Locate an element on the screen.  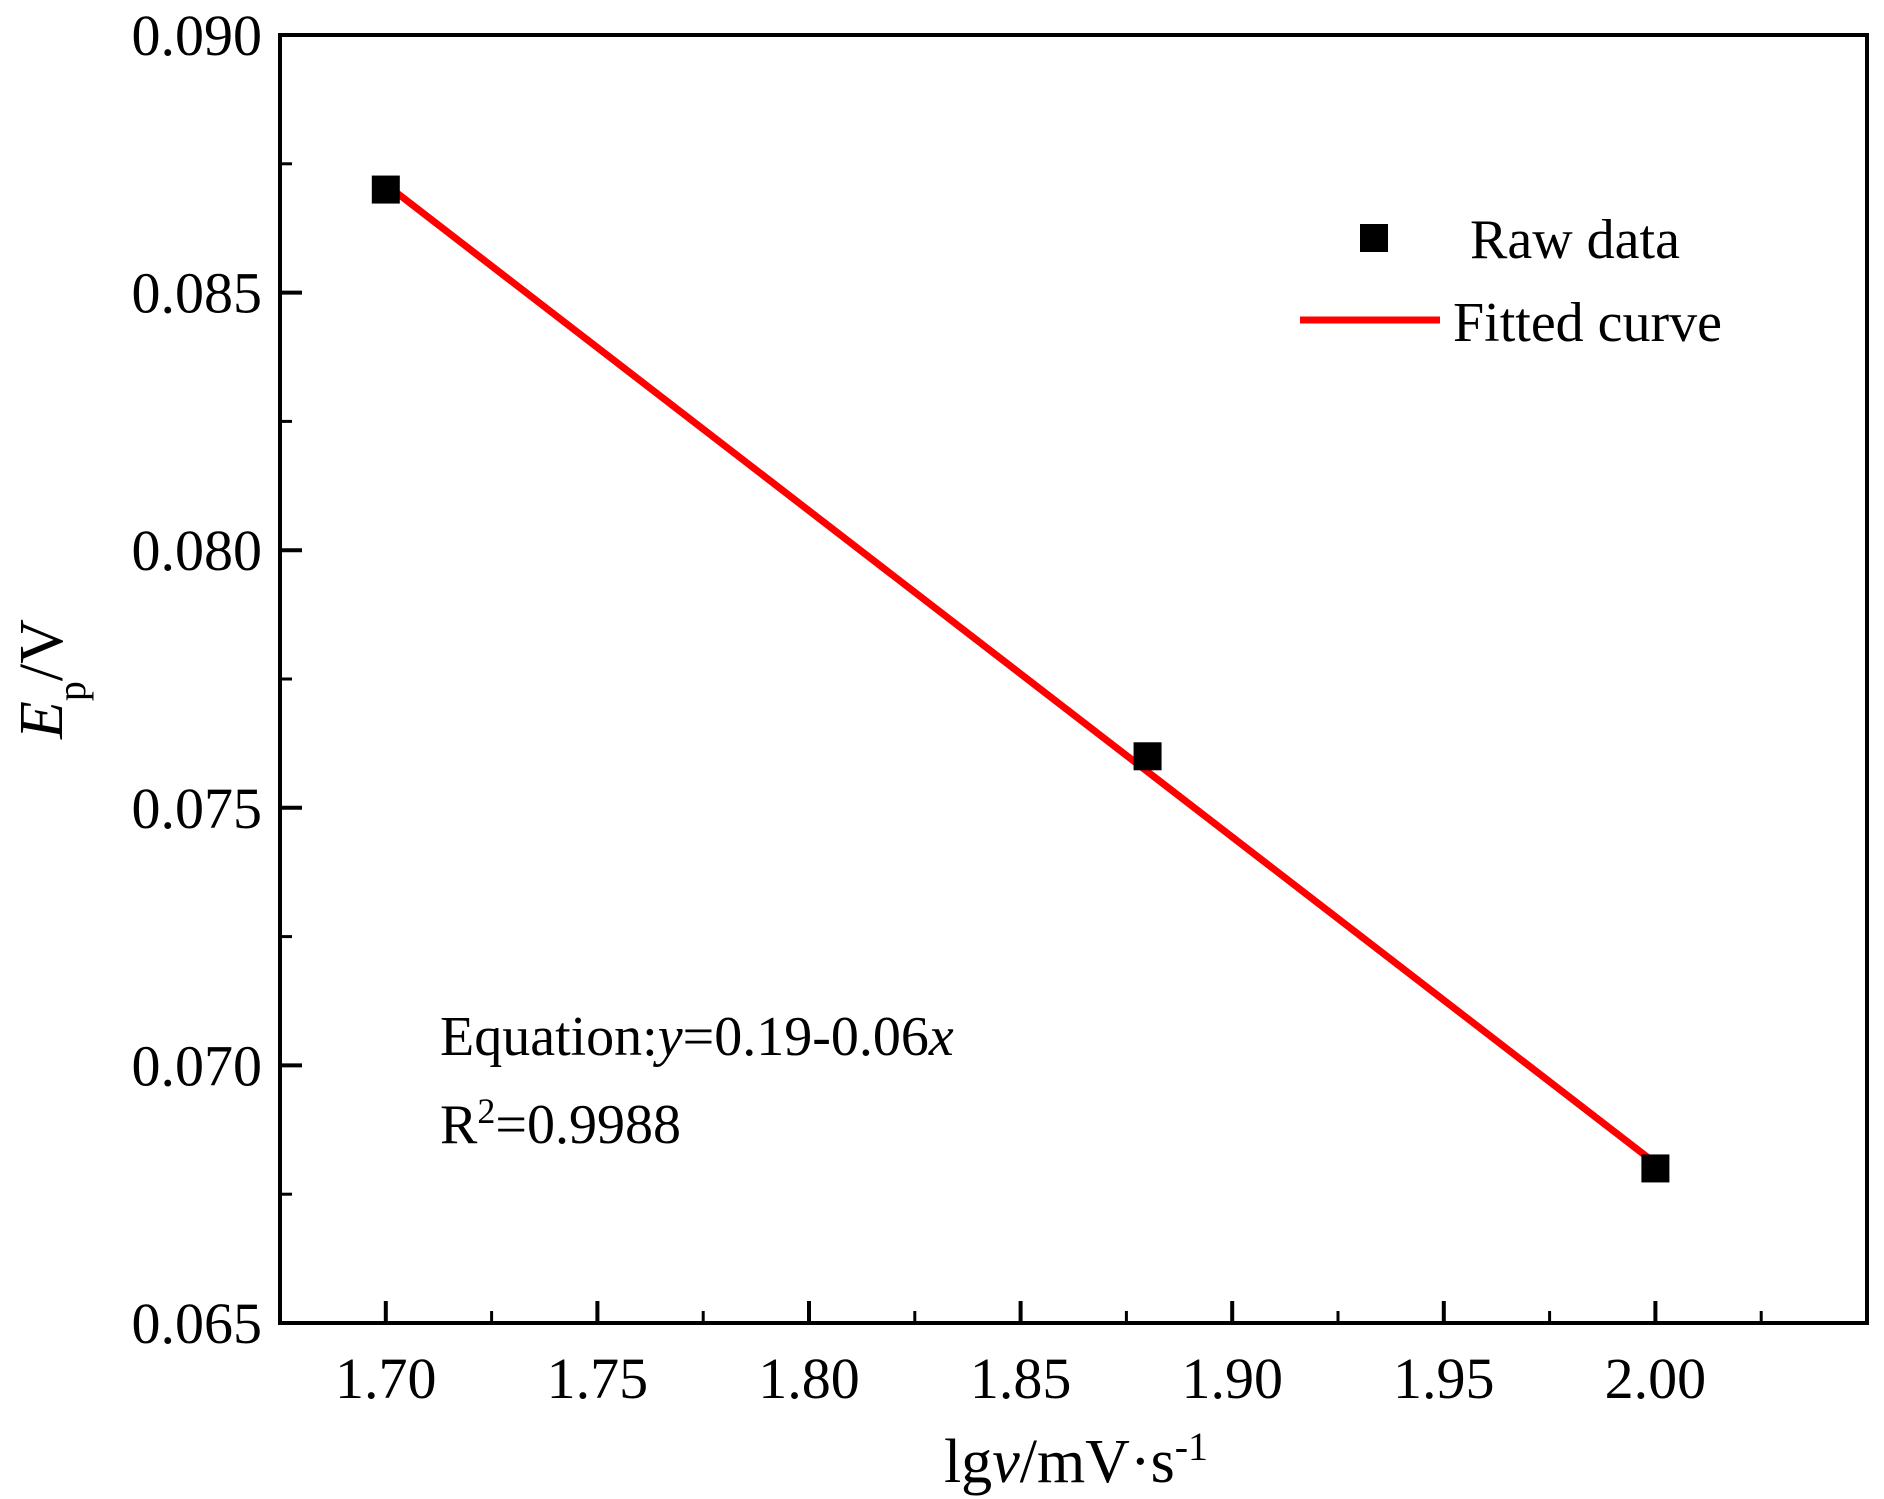
x-axis-label: lgv/mV·s-1 is located at coordinates (1076, 1460).